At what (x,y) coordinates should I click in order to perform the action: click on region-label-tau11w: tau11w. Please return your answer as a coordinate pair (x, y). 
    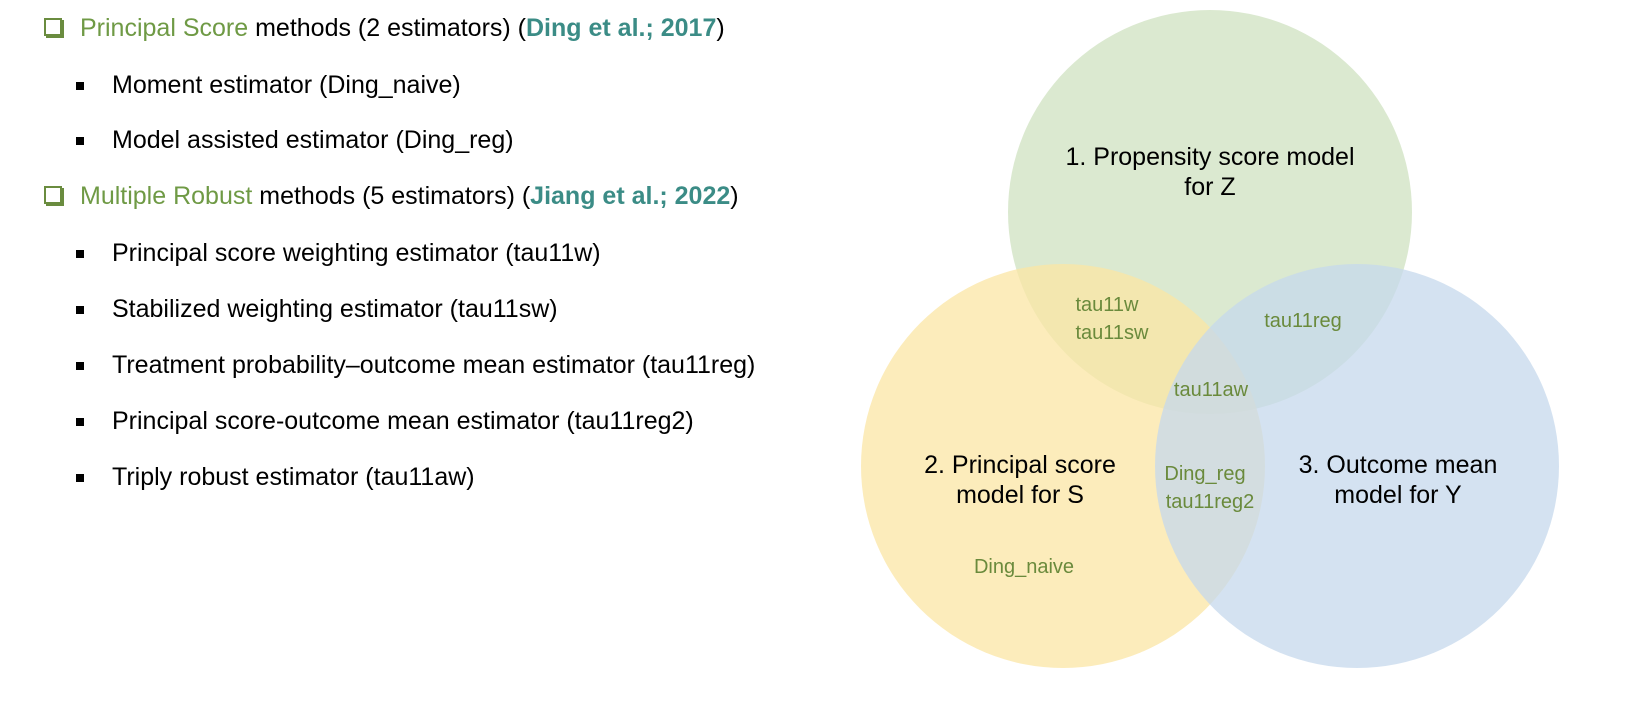
    Looking at the image, I should click on (1107, 305).